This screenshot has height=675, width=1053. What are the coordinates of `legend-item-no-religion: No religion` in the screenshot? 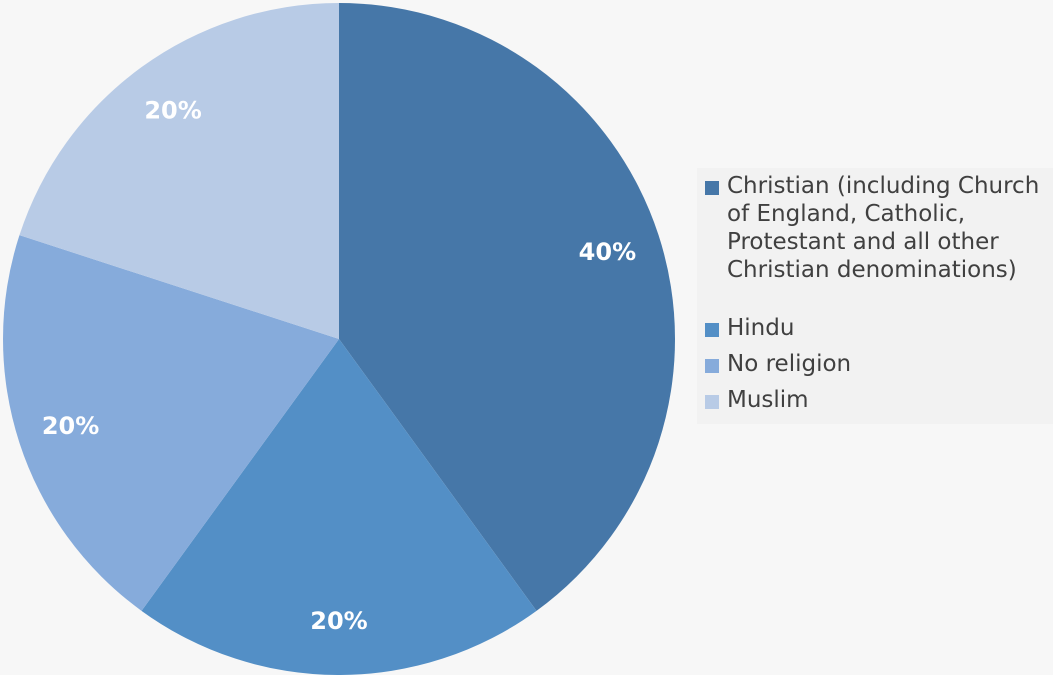 It's located at (879, 364).